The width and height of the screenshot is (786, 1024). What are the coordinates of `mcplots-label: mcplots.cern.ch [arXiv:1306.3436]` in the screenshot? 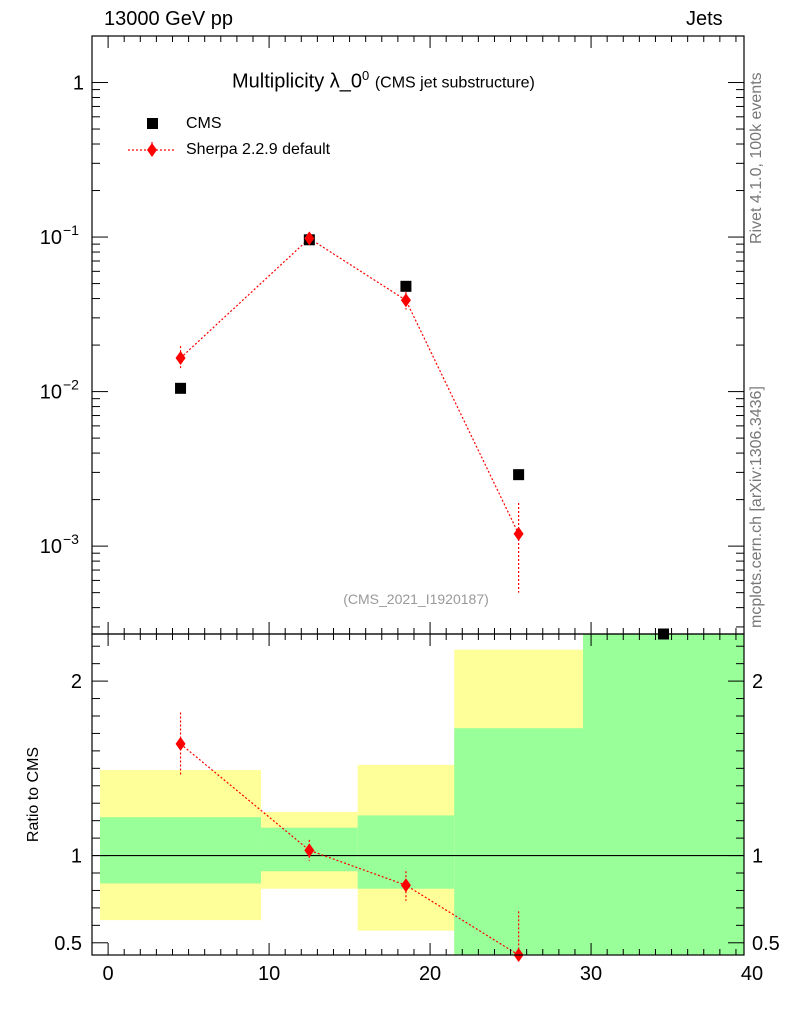 It's located at (756, 507).